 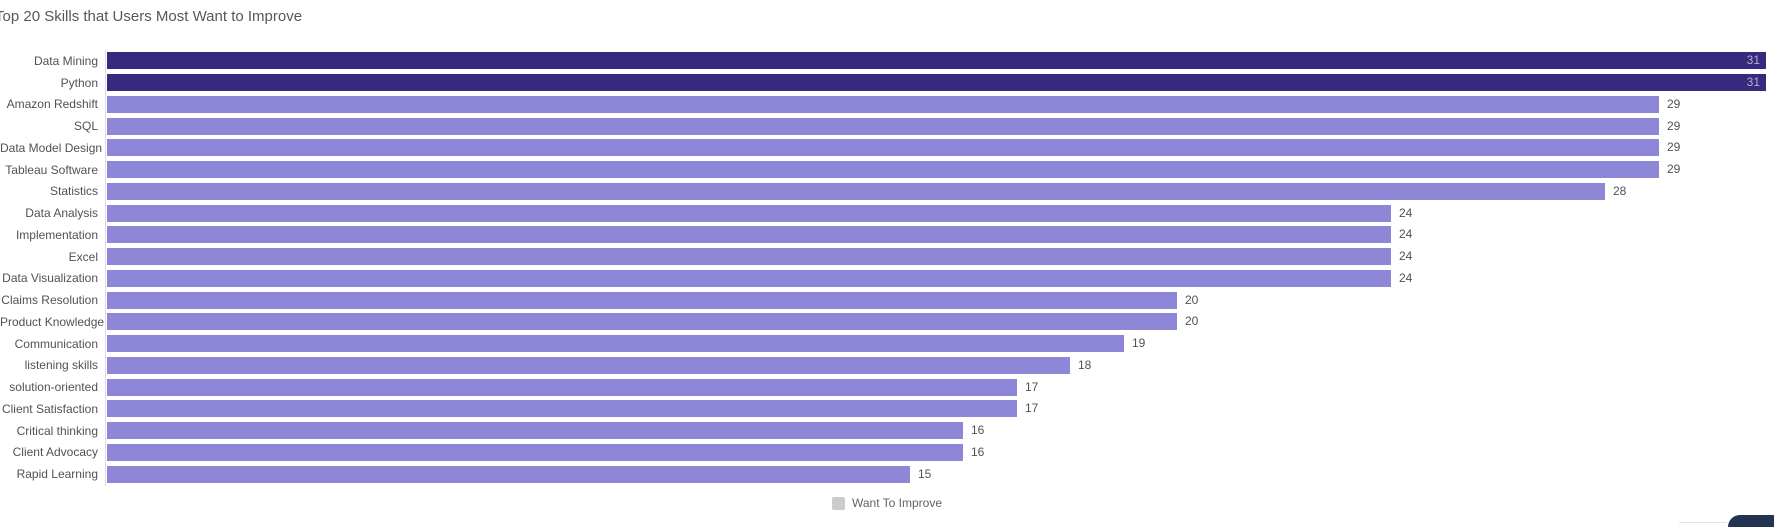 I want to click on bar-track: 31, so click(x=940, y=61).